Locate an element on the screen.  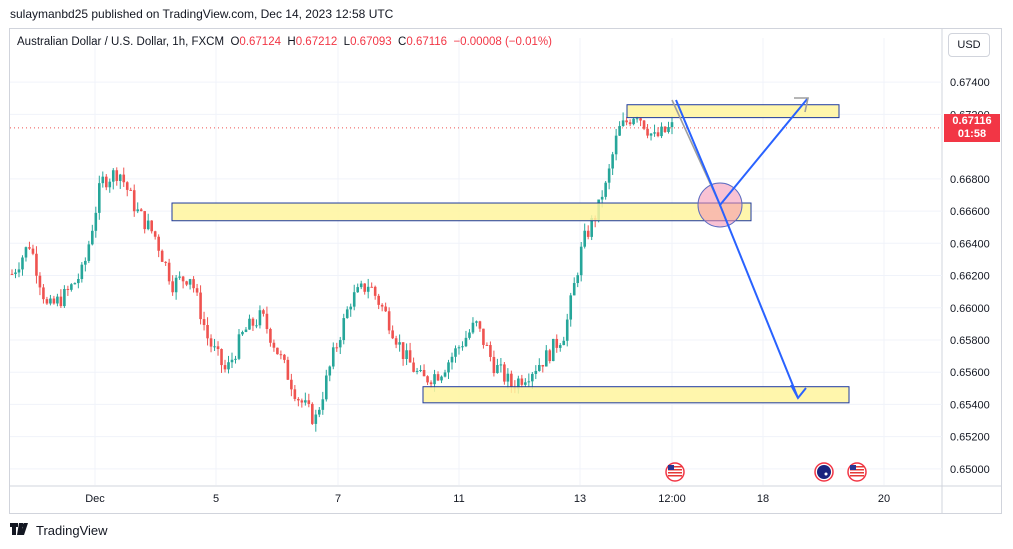
high-value: 0.67212 is located at coordinates (316, 42).